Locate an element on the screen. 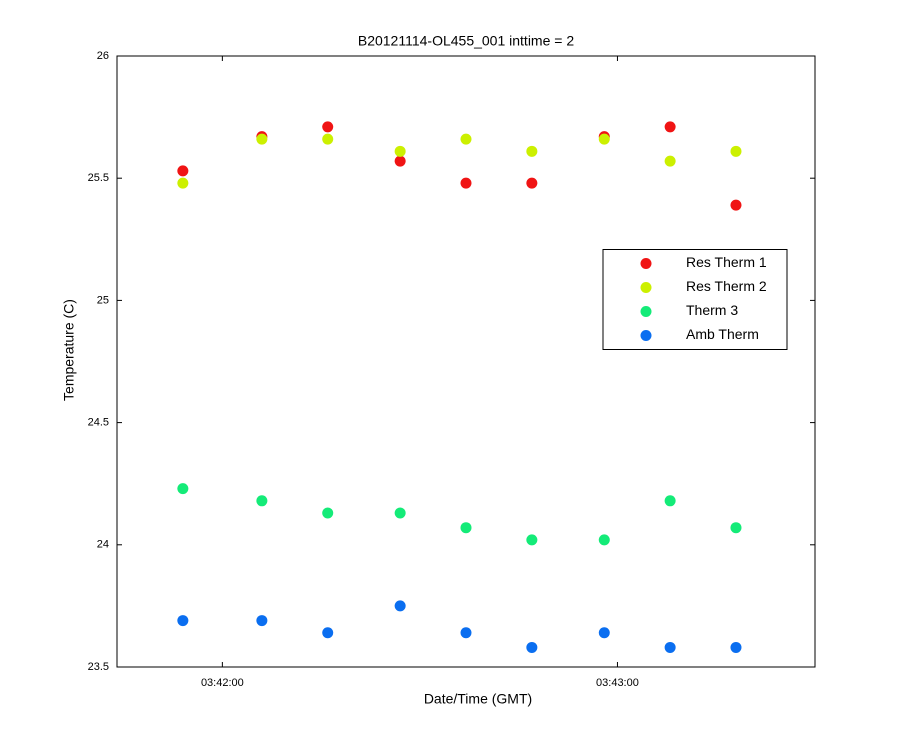 Image resolution: width=900 pixels, height=750 pixels. legend-label: Amb Therm is located at coordinates (722, 334).